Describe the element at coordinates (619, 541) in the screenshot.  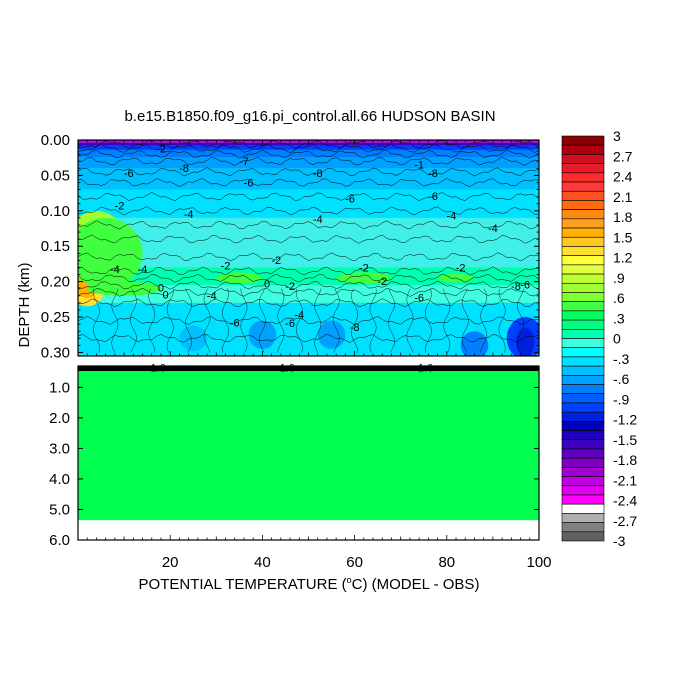
I see `colorbar-label: -3` at that location.